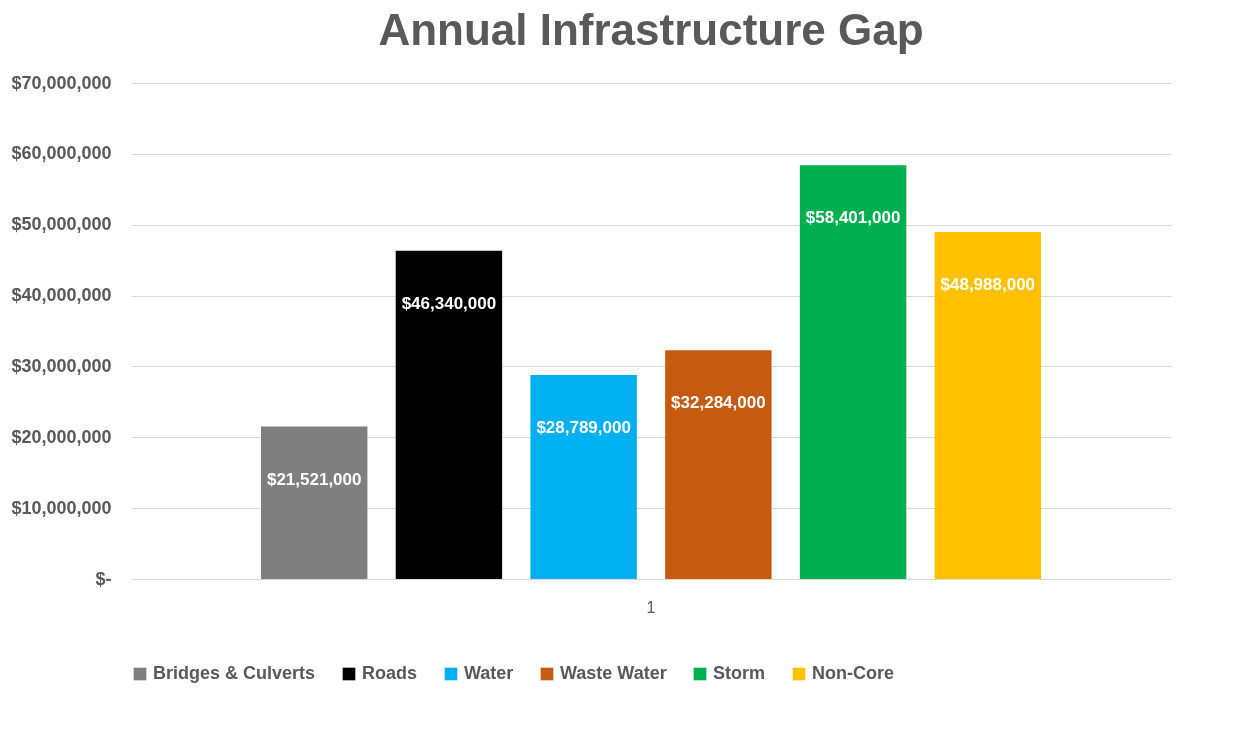 Image resolution: width=1238 pixels, height=742 pixels. I want to click on chart-title: Annual Infrastructure Gap, so click(651, 29).